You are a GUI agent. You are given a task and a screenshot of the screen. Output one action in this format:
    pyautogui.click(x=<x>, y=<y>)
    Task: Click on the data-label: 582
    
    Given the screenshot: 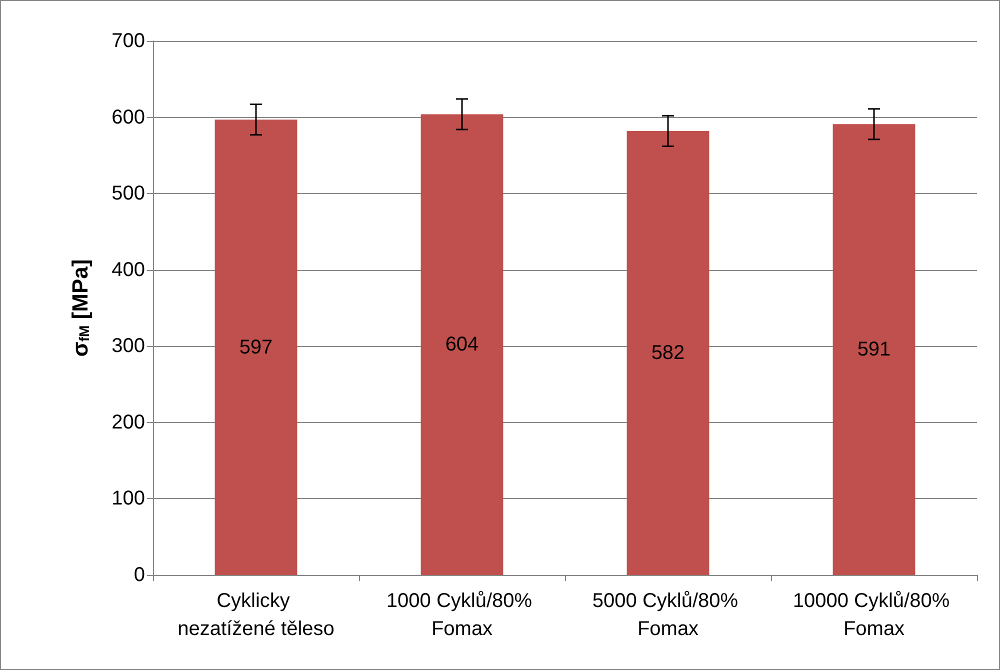 What is the action you would take?
    pyautogui.click(x=668, y=353)
    